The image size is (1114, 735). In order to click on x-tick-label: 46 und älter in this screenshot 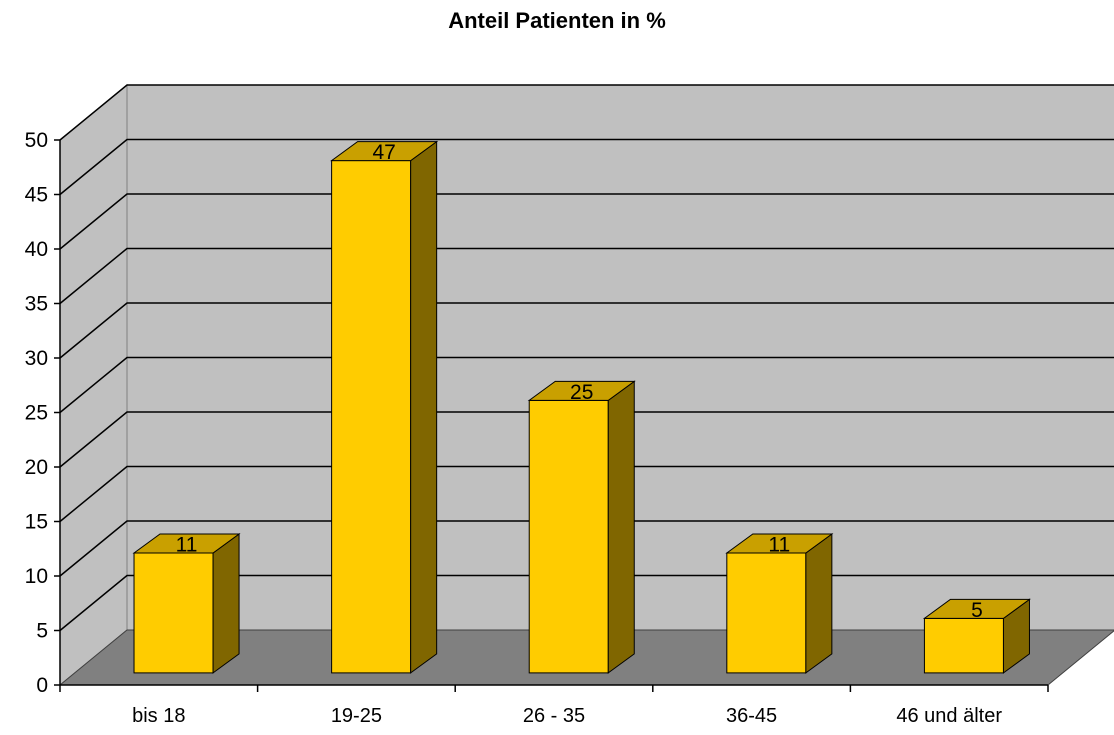, I will do `click(949, 716)`.